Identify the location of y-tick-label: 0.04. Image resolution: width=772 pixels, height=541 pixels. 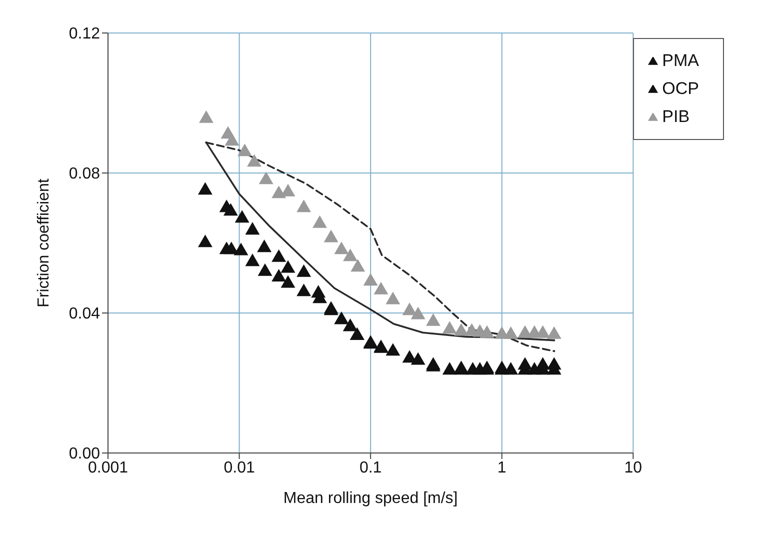
(84, 314).